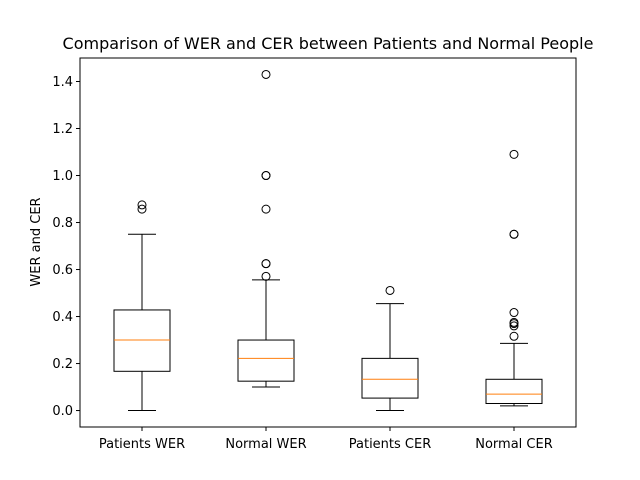 The image size is (640, 480). What do you see at coordinates (36, 241) in the screenshot?
I see `y-axis-label: WER and CER` at bounding box center [36, 241].